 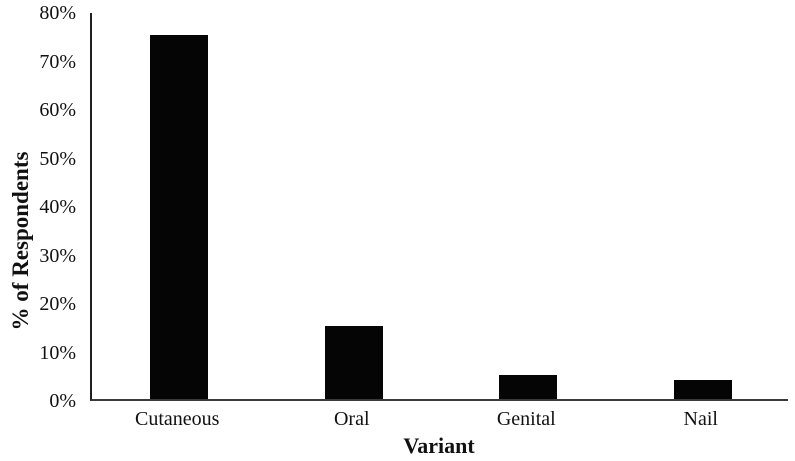 What do you see at coordinates (57, 255) in the screenshot?
I see `y-tick-label: 30%` at bounding box center [57, 255].